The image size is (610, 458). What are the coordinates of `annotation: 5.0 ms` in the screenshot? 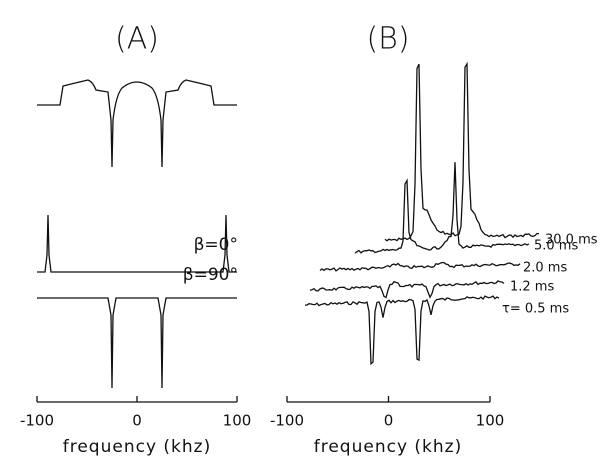 It's located at (556, 246).